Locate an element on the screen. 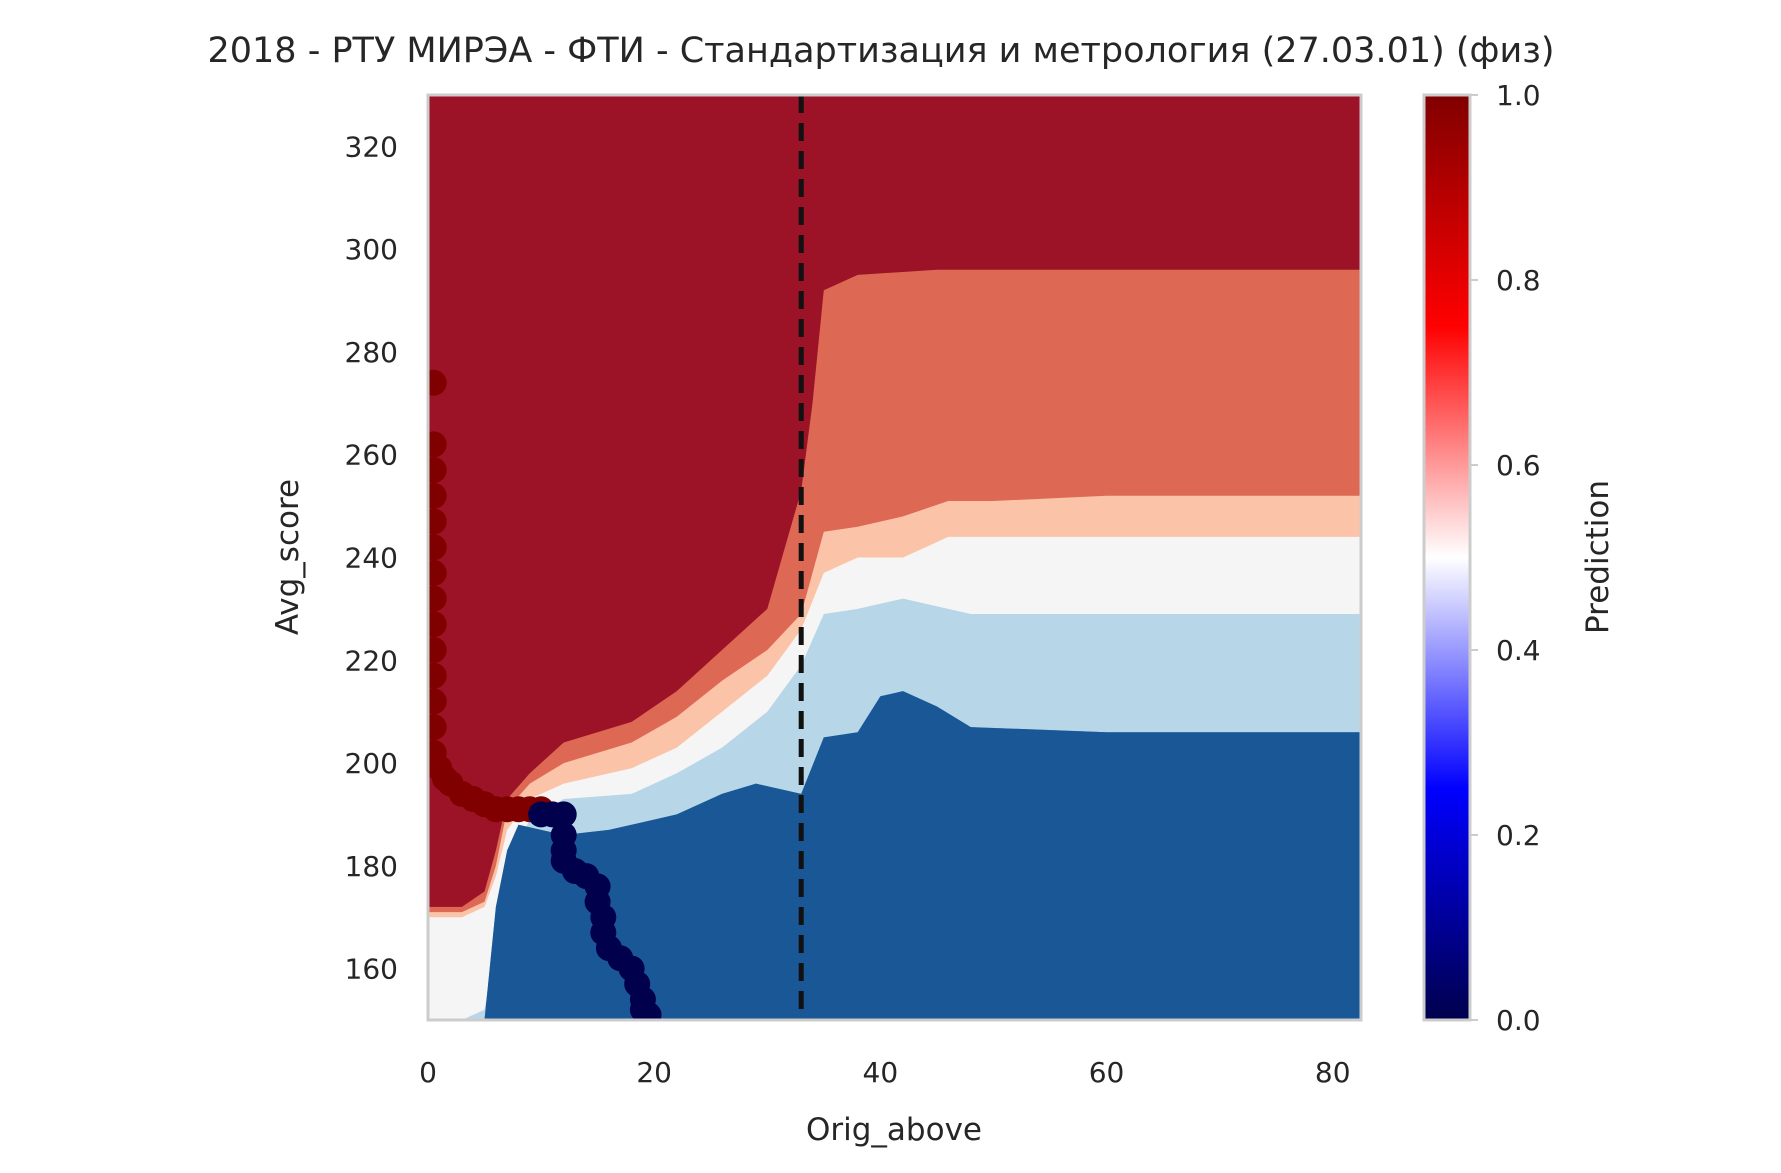  scatter-layer is located at coordinates (545, 694).